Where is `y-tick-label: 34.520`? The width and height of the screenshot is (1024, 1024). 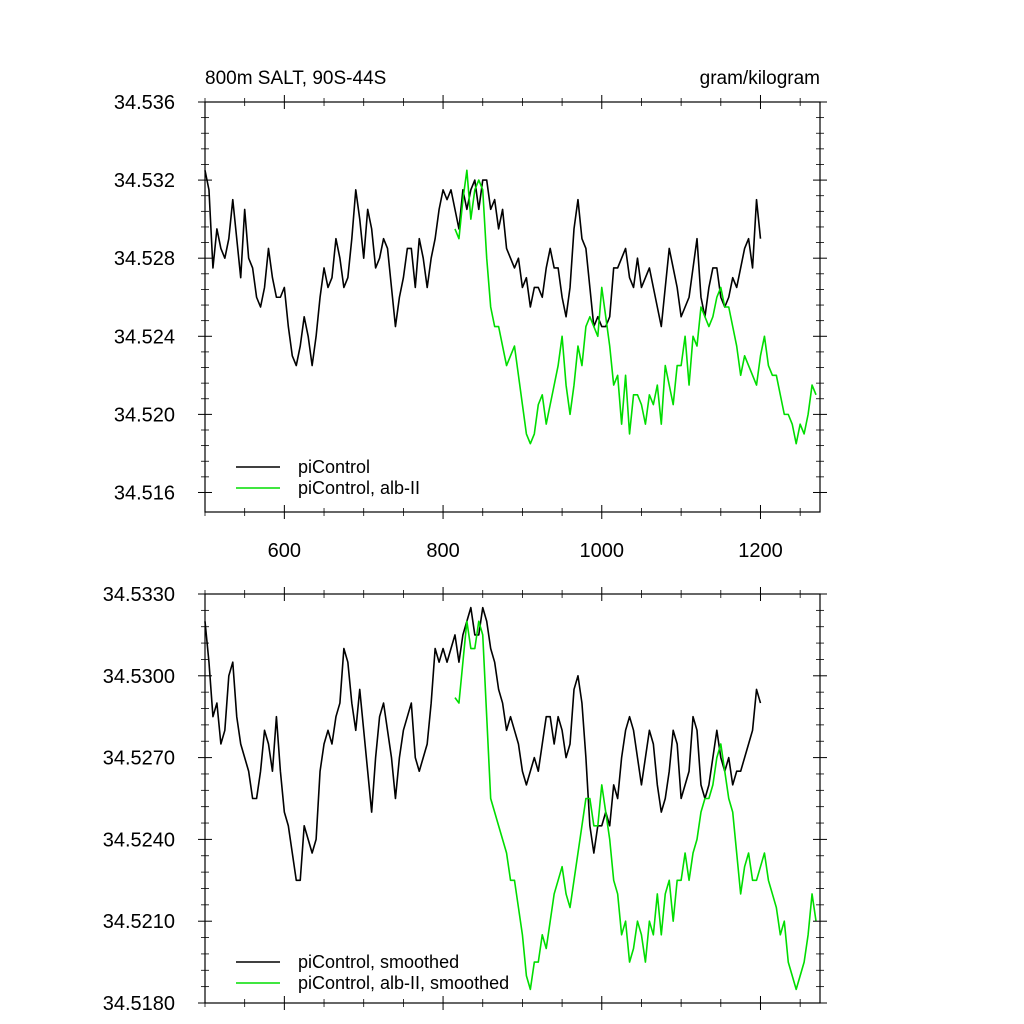 y-tick-label: 34.520 is located at coordinates (144, 415).